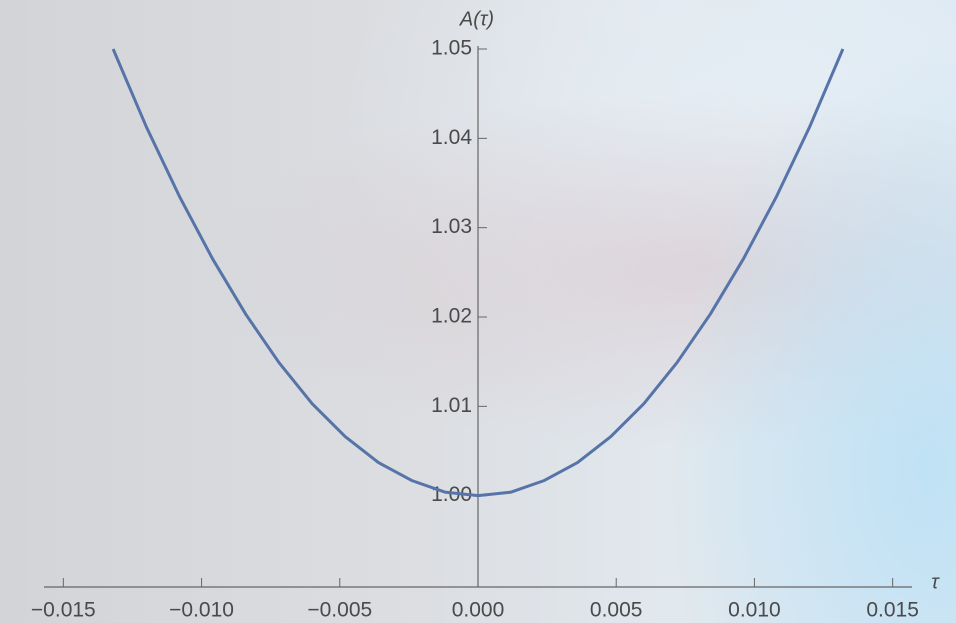 The width and height of the screenshot is (956, 623). Describe the element at coordinates (451, 137) in the screenshot. I see `y-tick-label: 1.04` at that location.